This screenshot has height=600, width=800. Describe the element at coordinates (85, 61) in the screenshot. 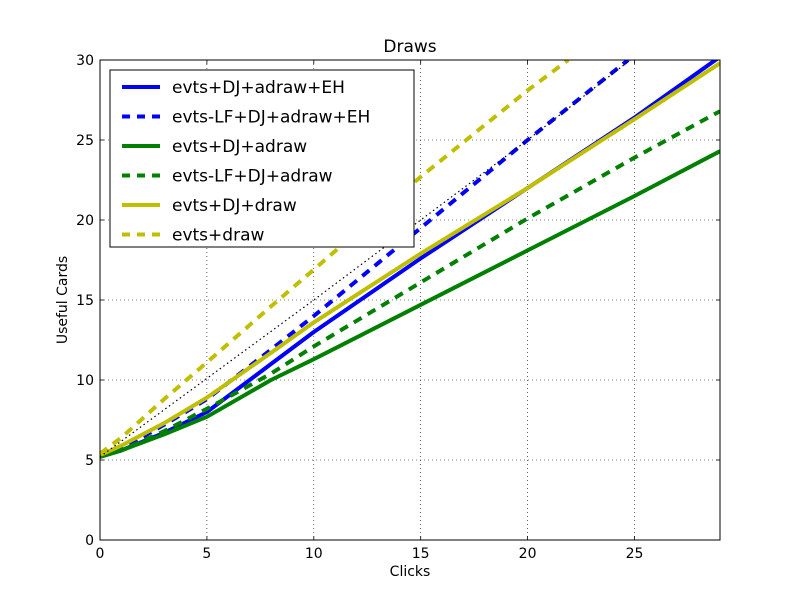

I see `y-tick-label: 30` at that location.